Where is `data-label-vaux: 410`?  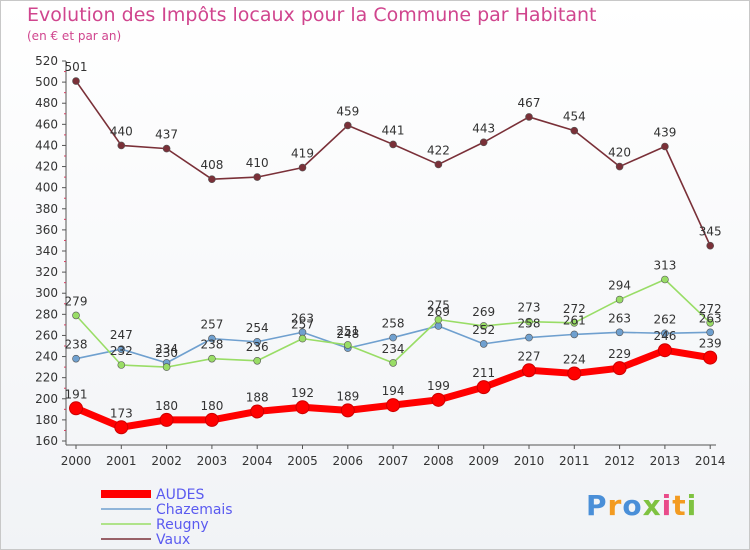 data-label-vaux: 410 is located at coordinates (257, 163).